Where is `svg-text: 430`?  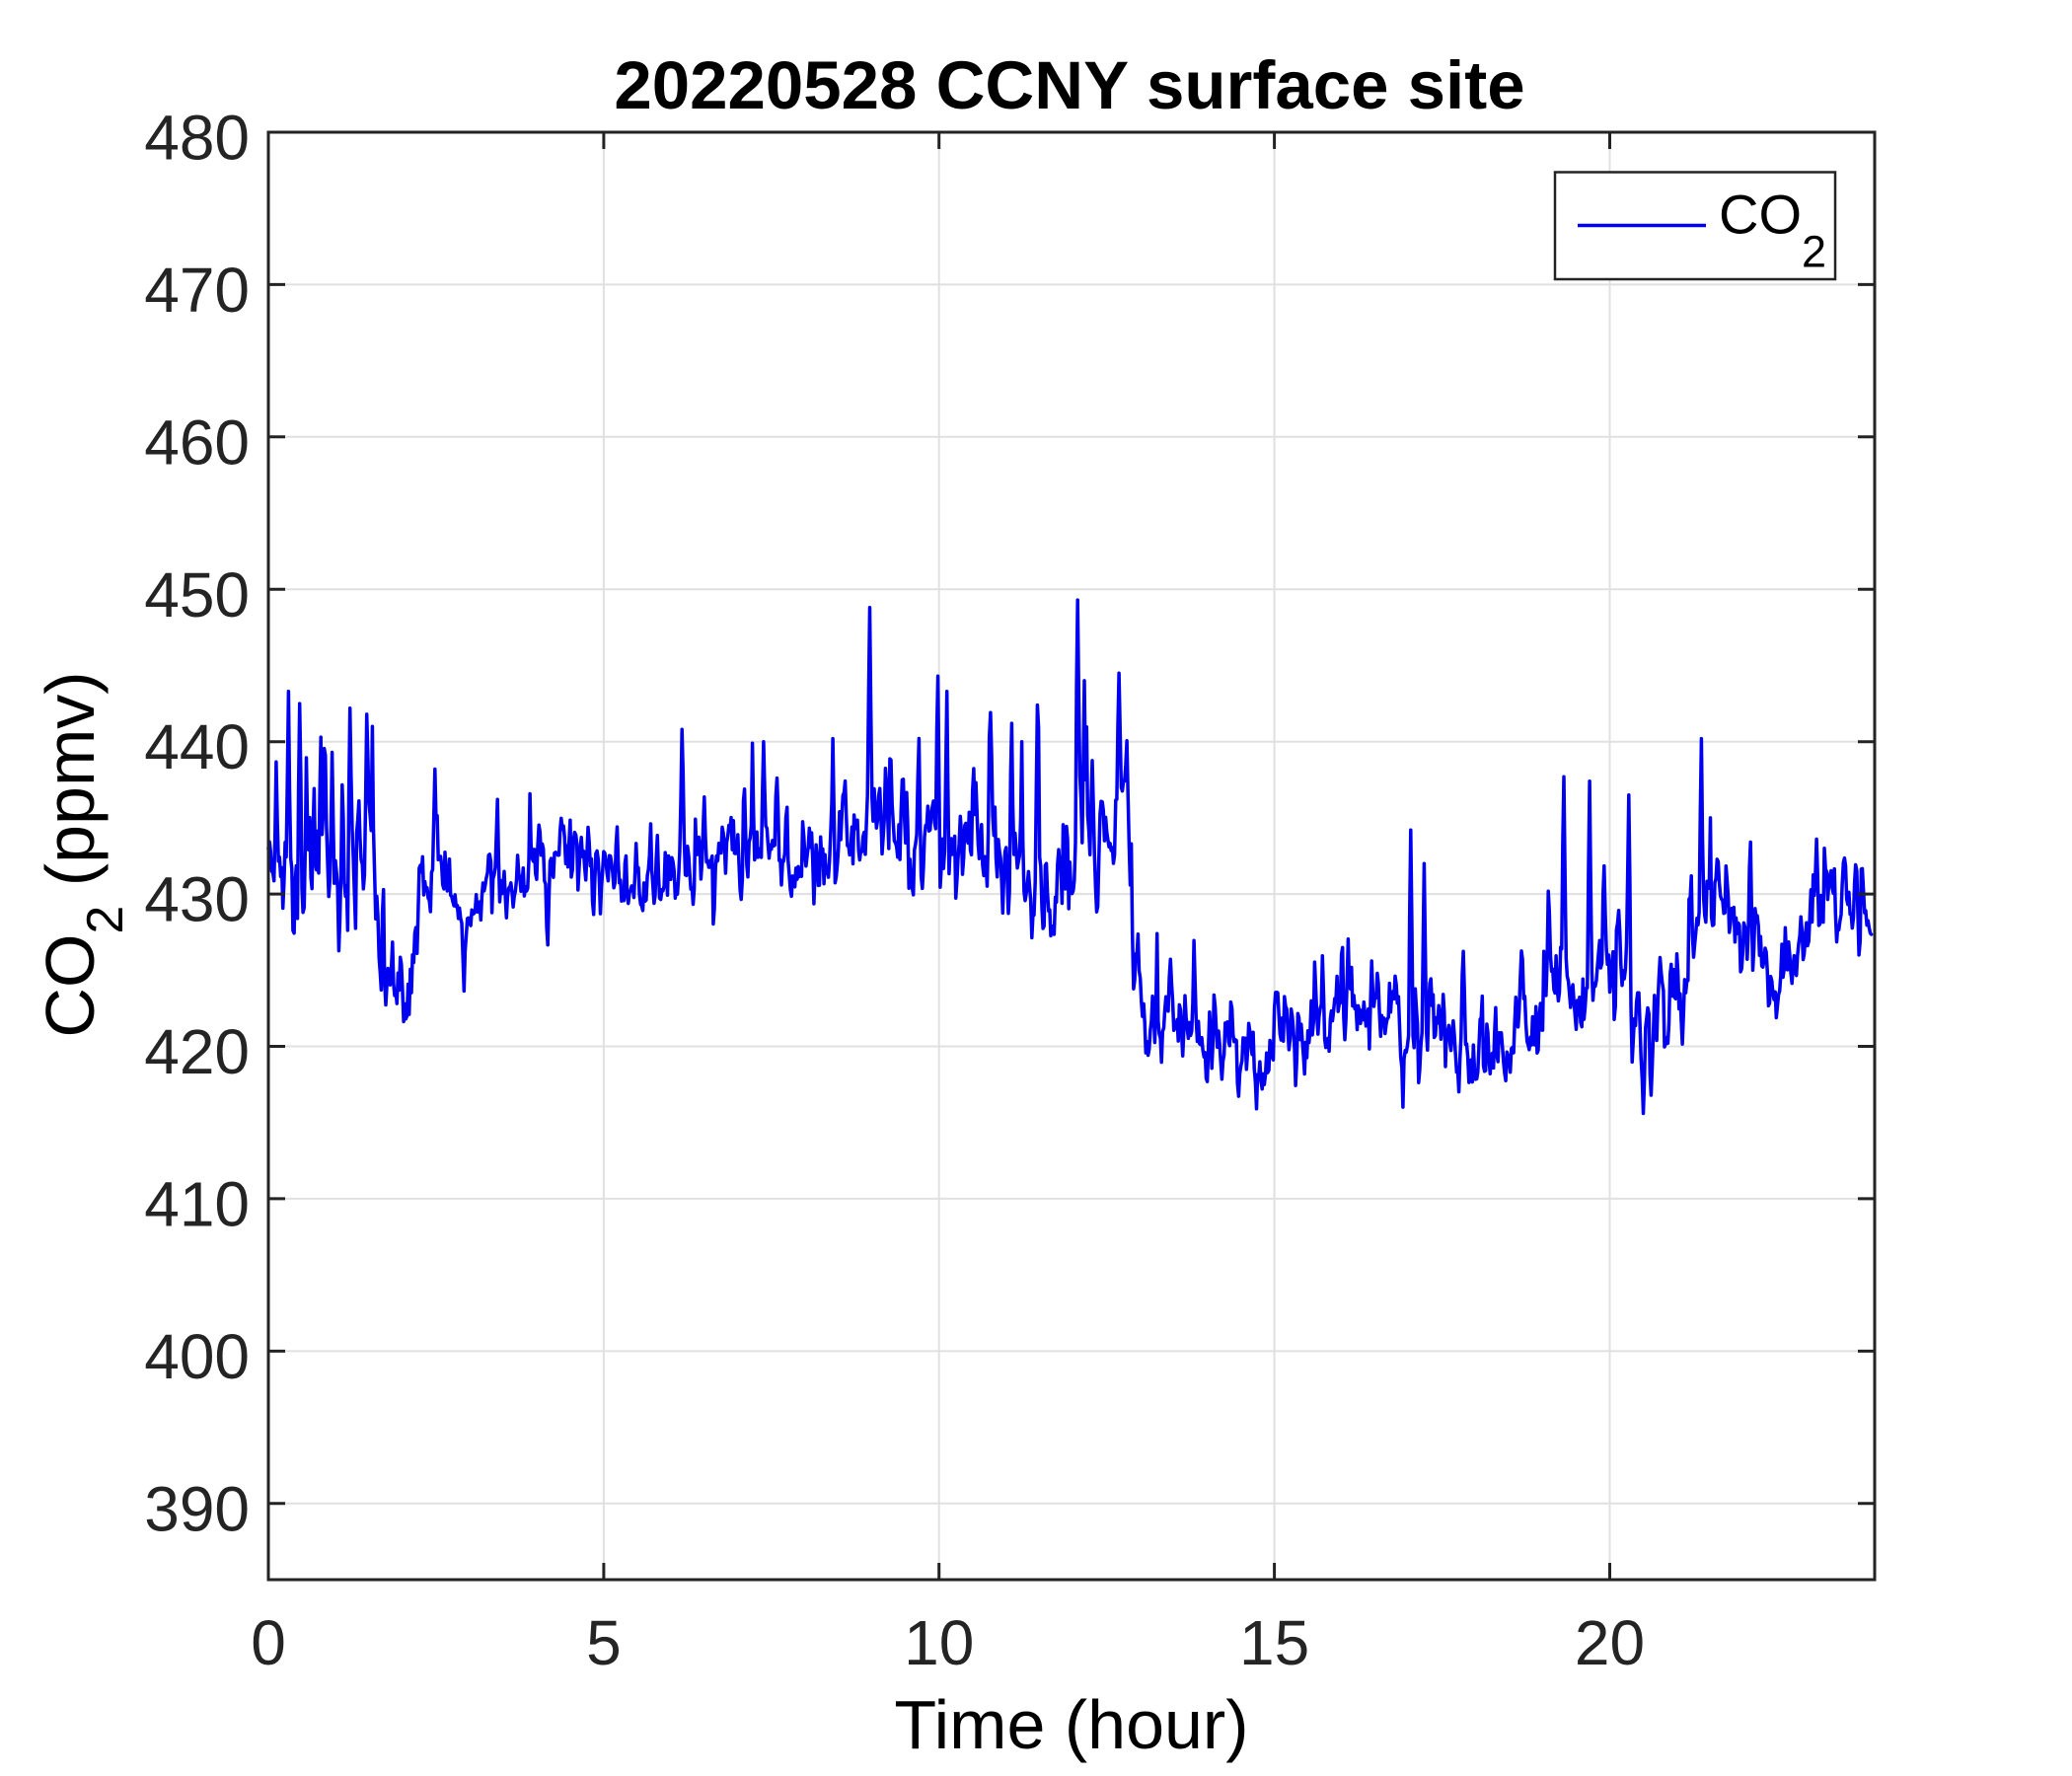 svg-text: 430 is located at coordinates (197, 900).